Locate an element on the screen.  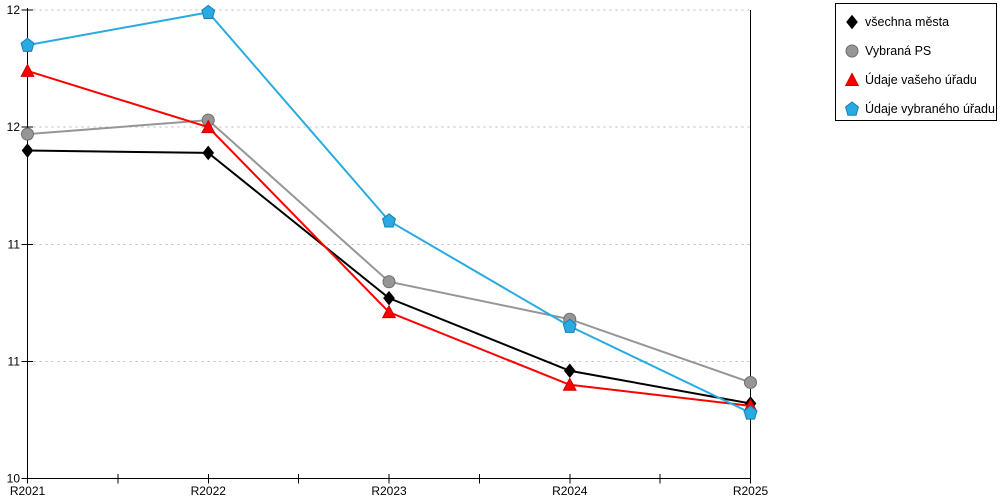
legend-item-0: všechna města is located at coordinates (916, 21).